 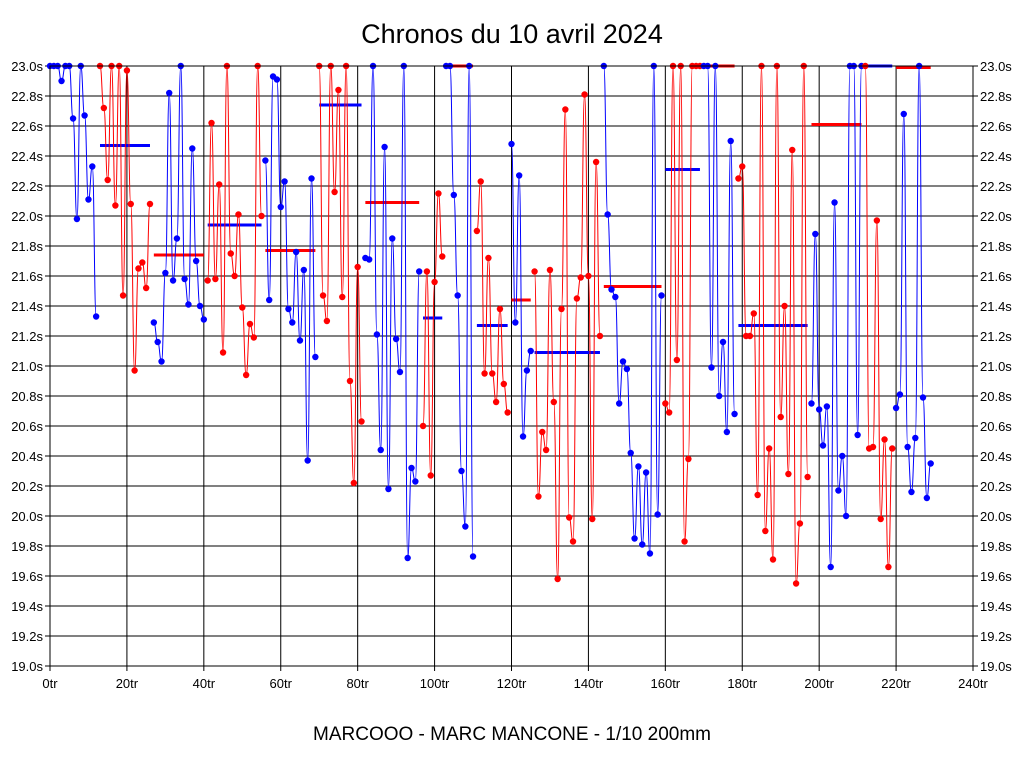 I want to click on y-tick-label-right: 19.4s, so click(x=996, y=606).